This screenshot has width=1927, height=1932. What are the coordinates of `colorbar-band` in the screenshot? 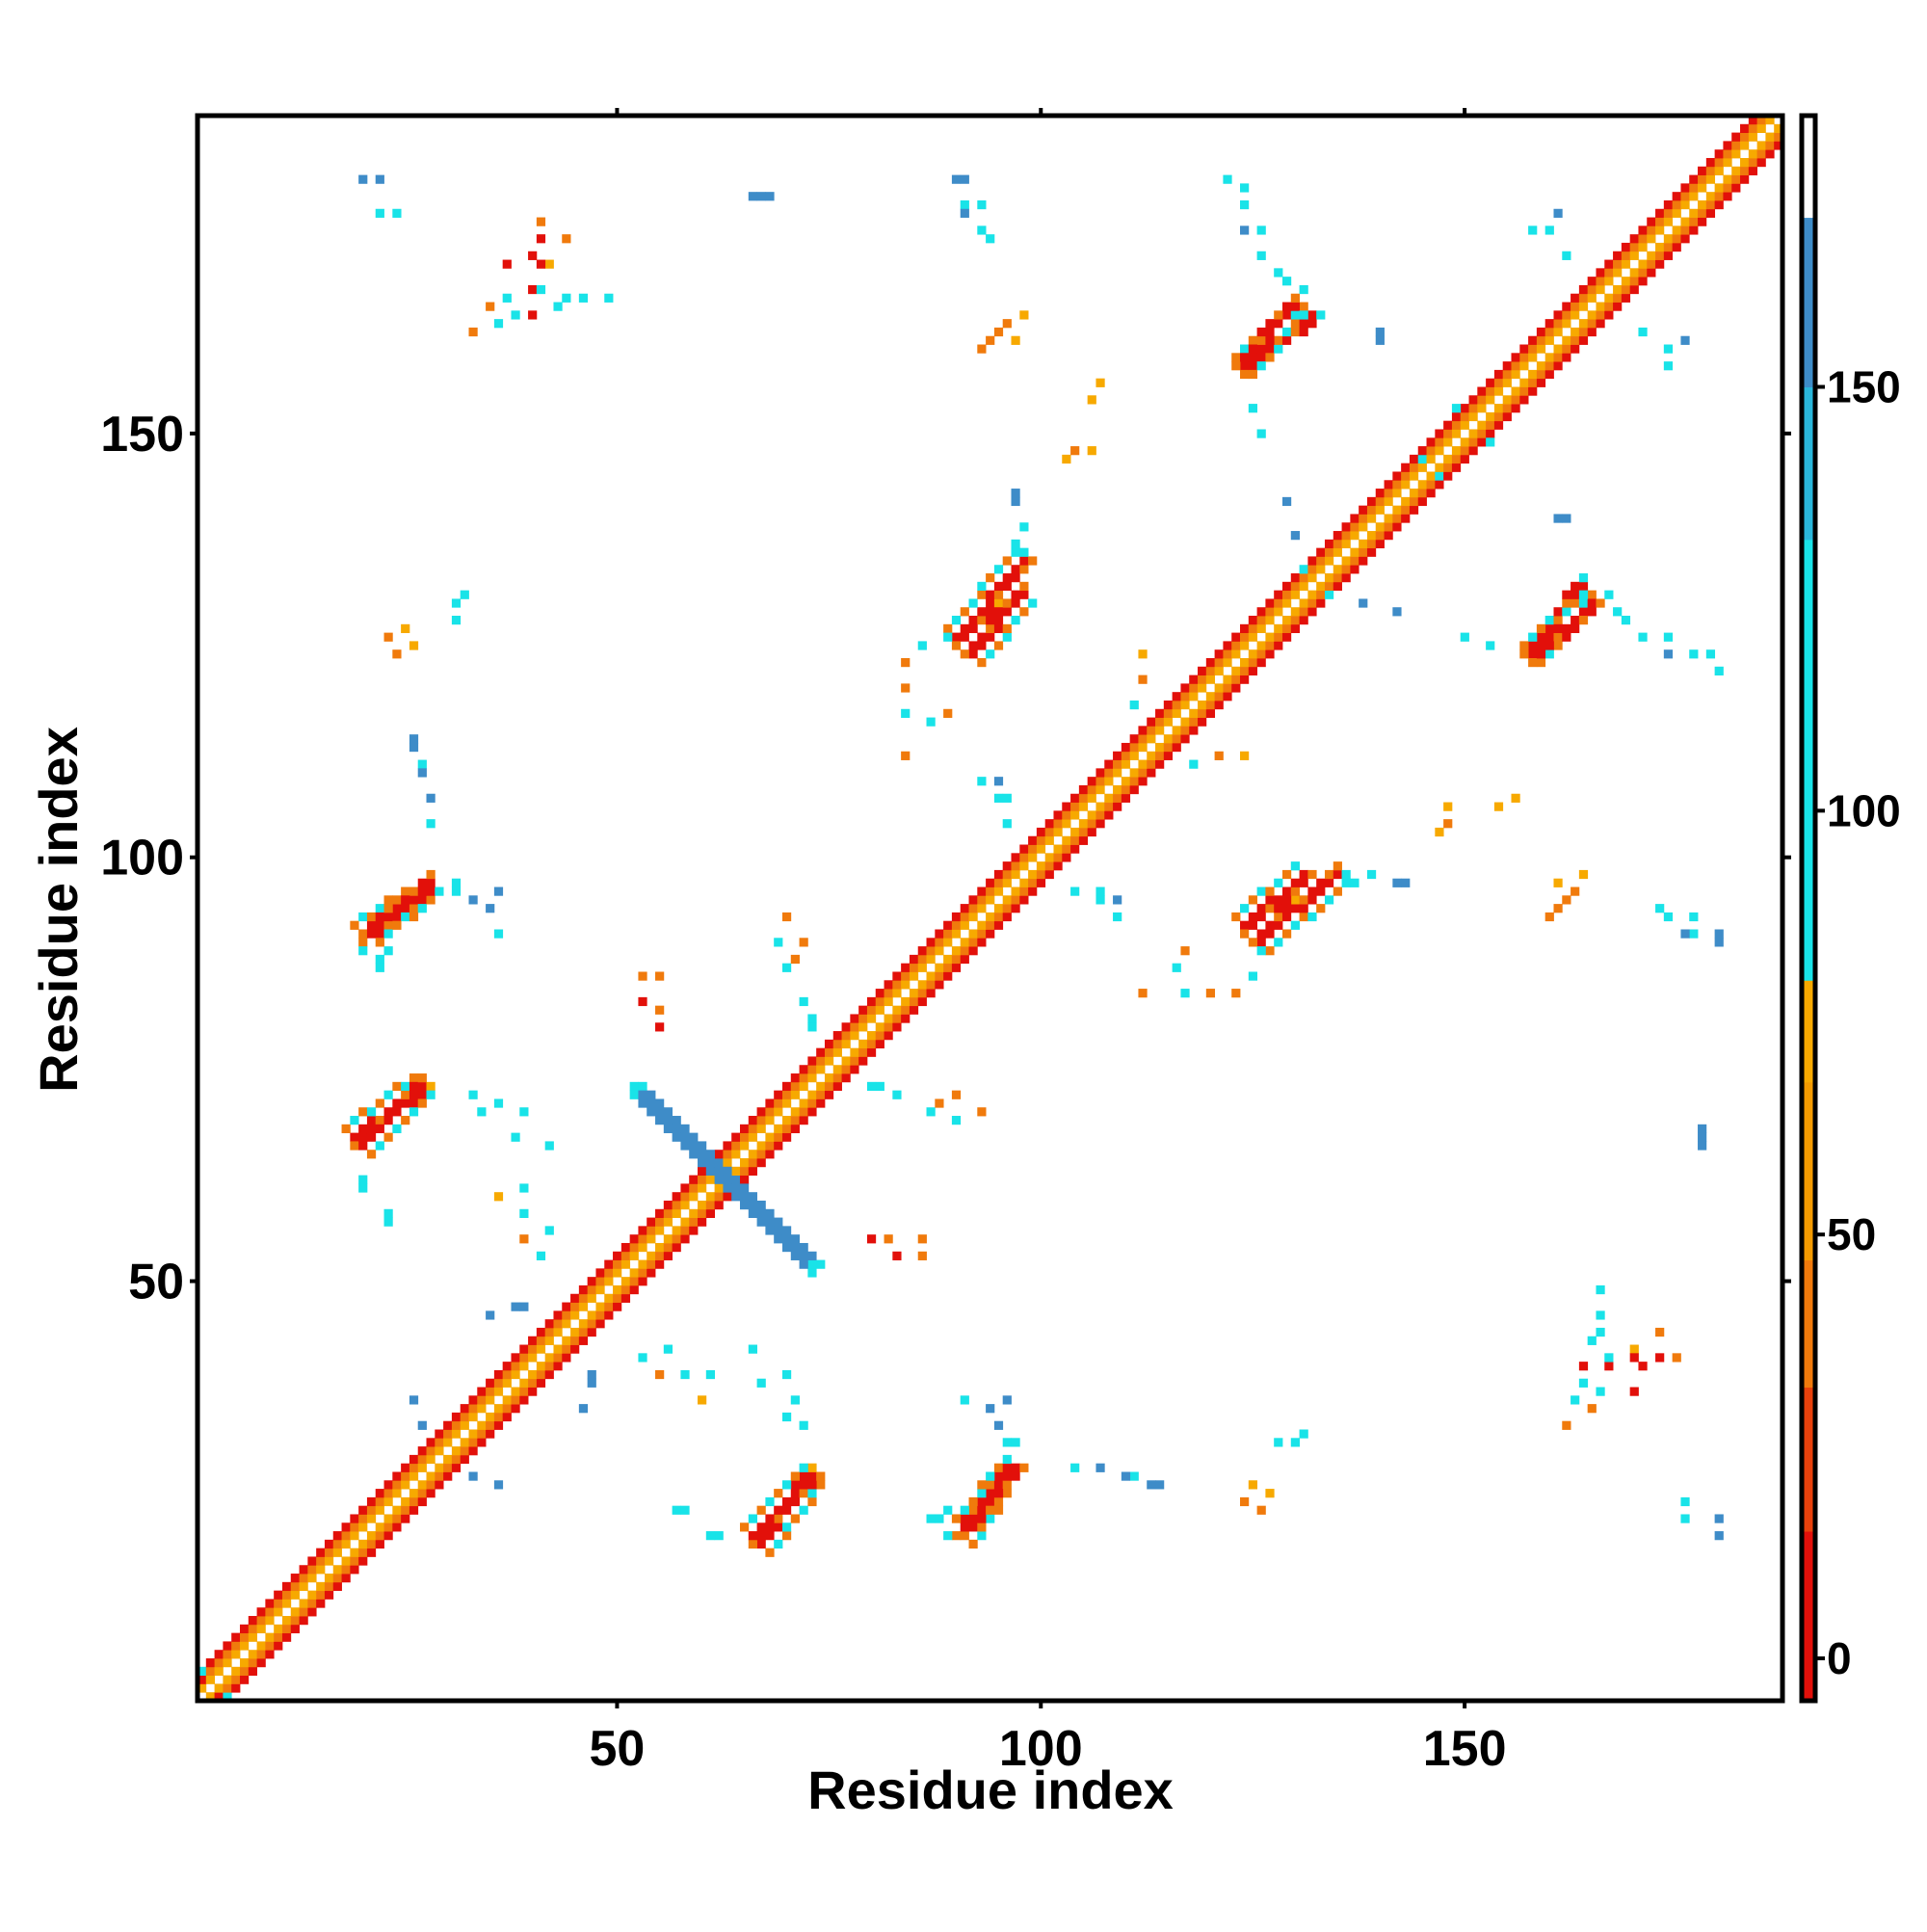 It's located at (1809, 1616).